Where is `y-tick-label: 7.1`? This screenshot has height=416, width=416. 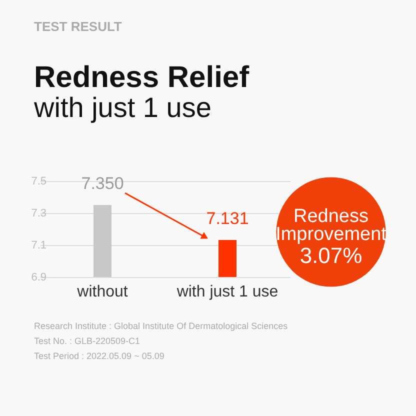 y-tick-label: 7.1 is located at coordinates (38, 246).